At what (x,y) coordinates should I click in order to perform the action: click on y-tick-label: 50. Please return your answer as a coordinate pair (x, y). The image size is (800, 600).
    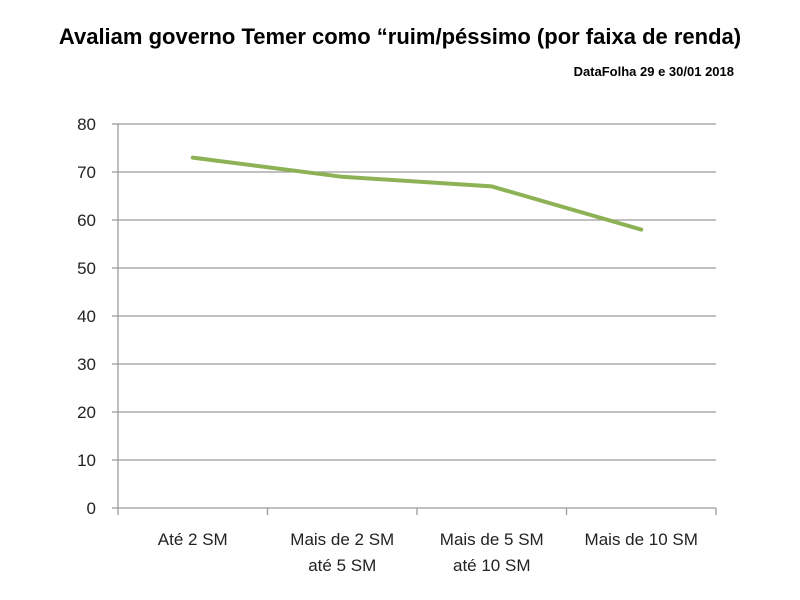
    Looking at the image, I should click on (86, 268).